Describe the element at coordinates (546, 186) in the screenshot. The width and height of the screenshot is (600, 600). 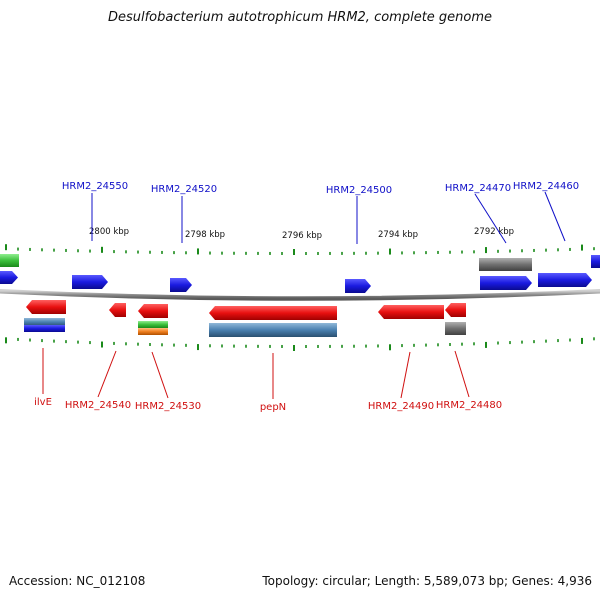
I see `gene-label: HRM2_24460` at that location.